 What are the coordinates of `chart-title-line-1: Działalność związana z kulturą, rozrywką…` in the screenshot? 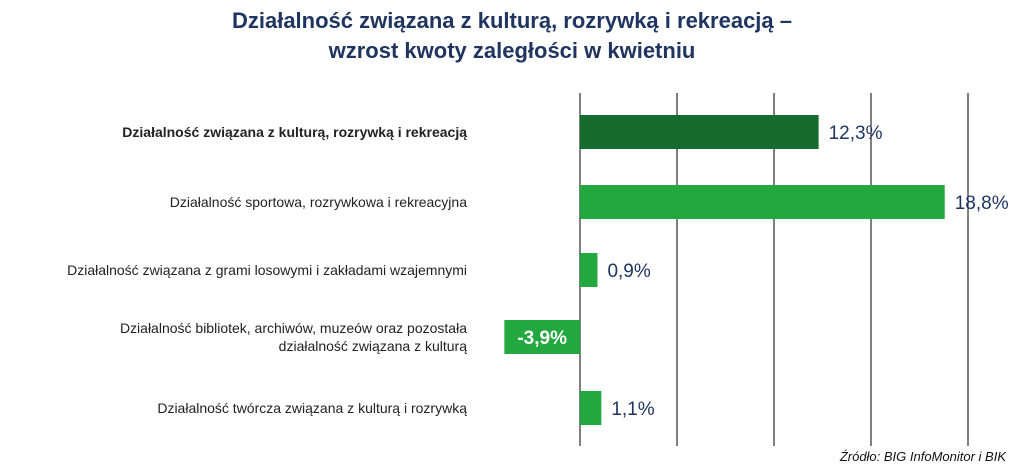 It's located at (512, 20).